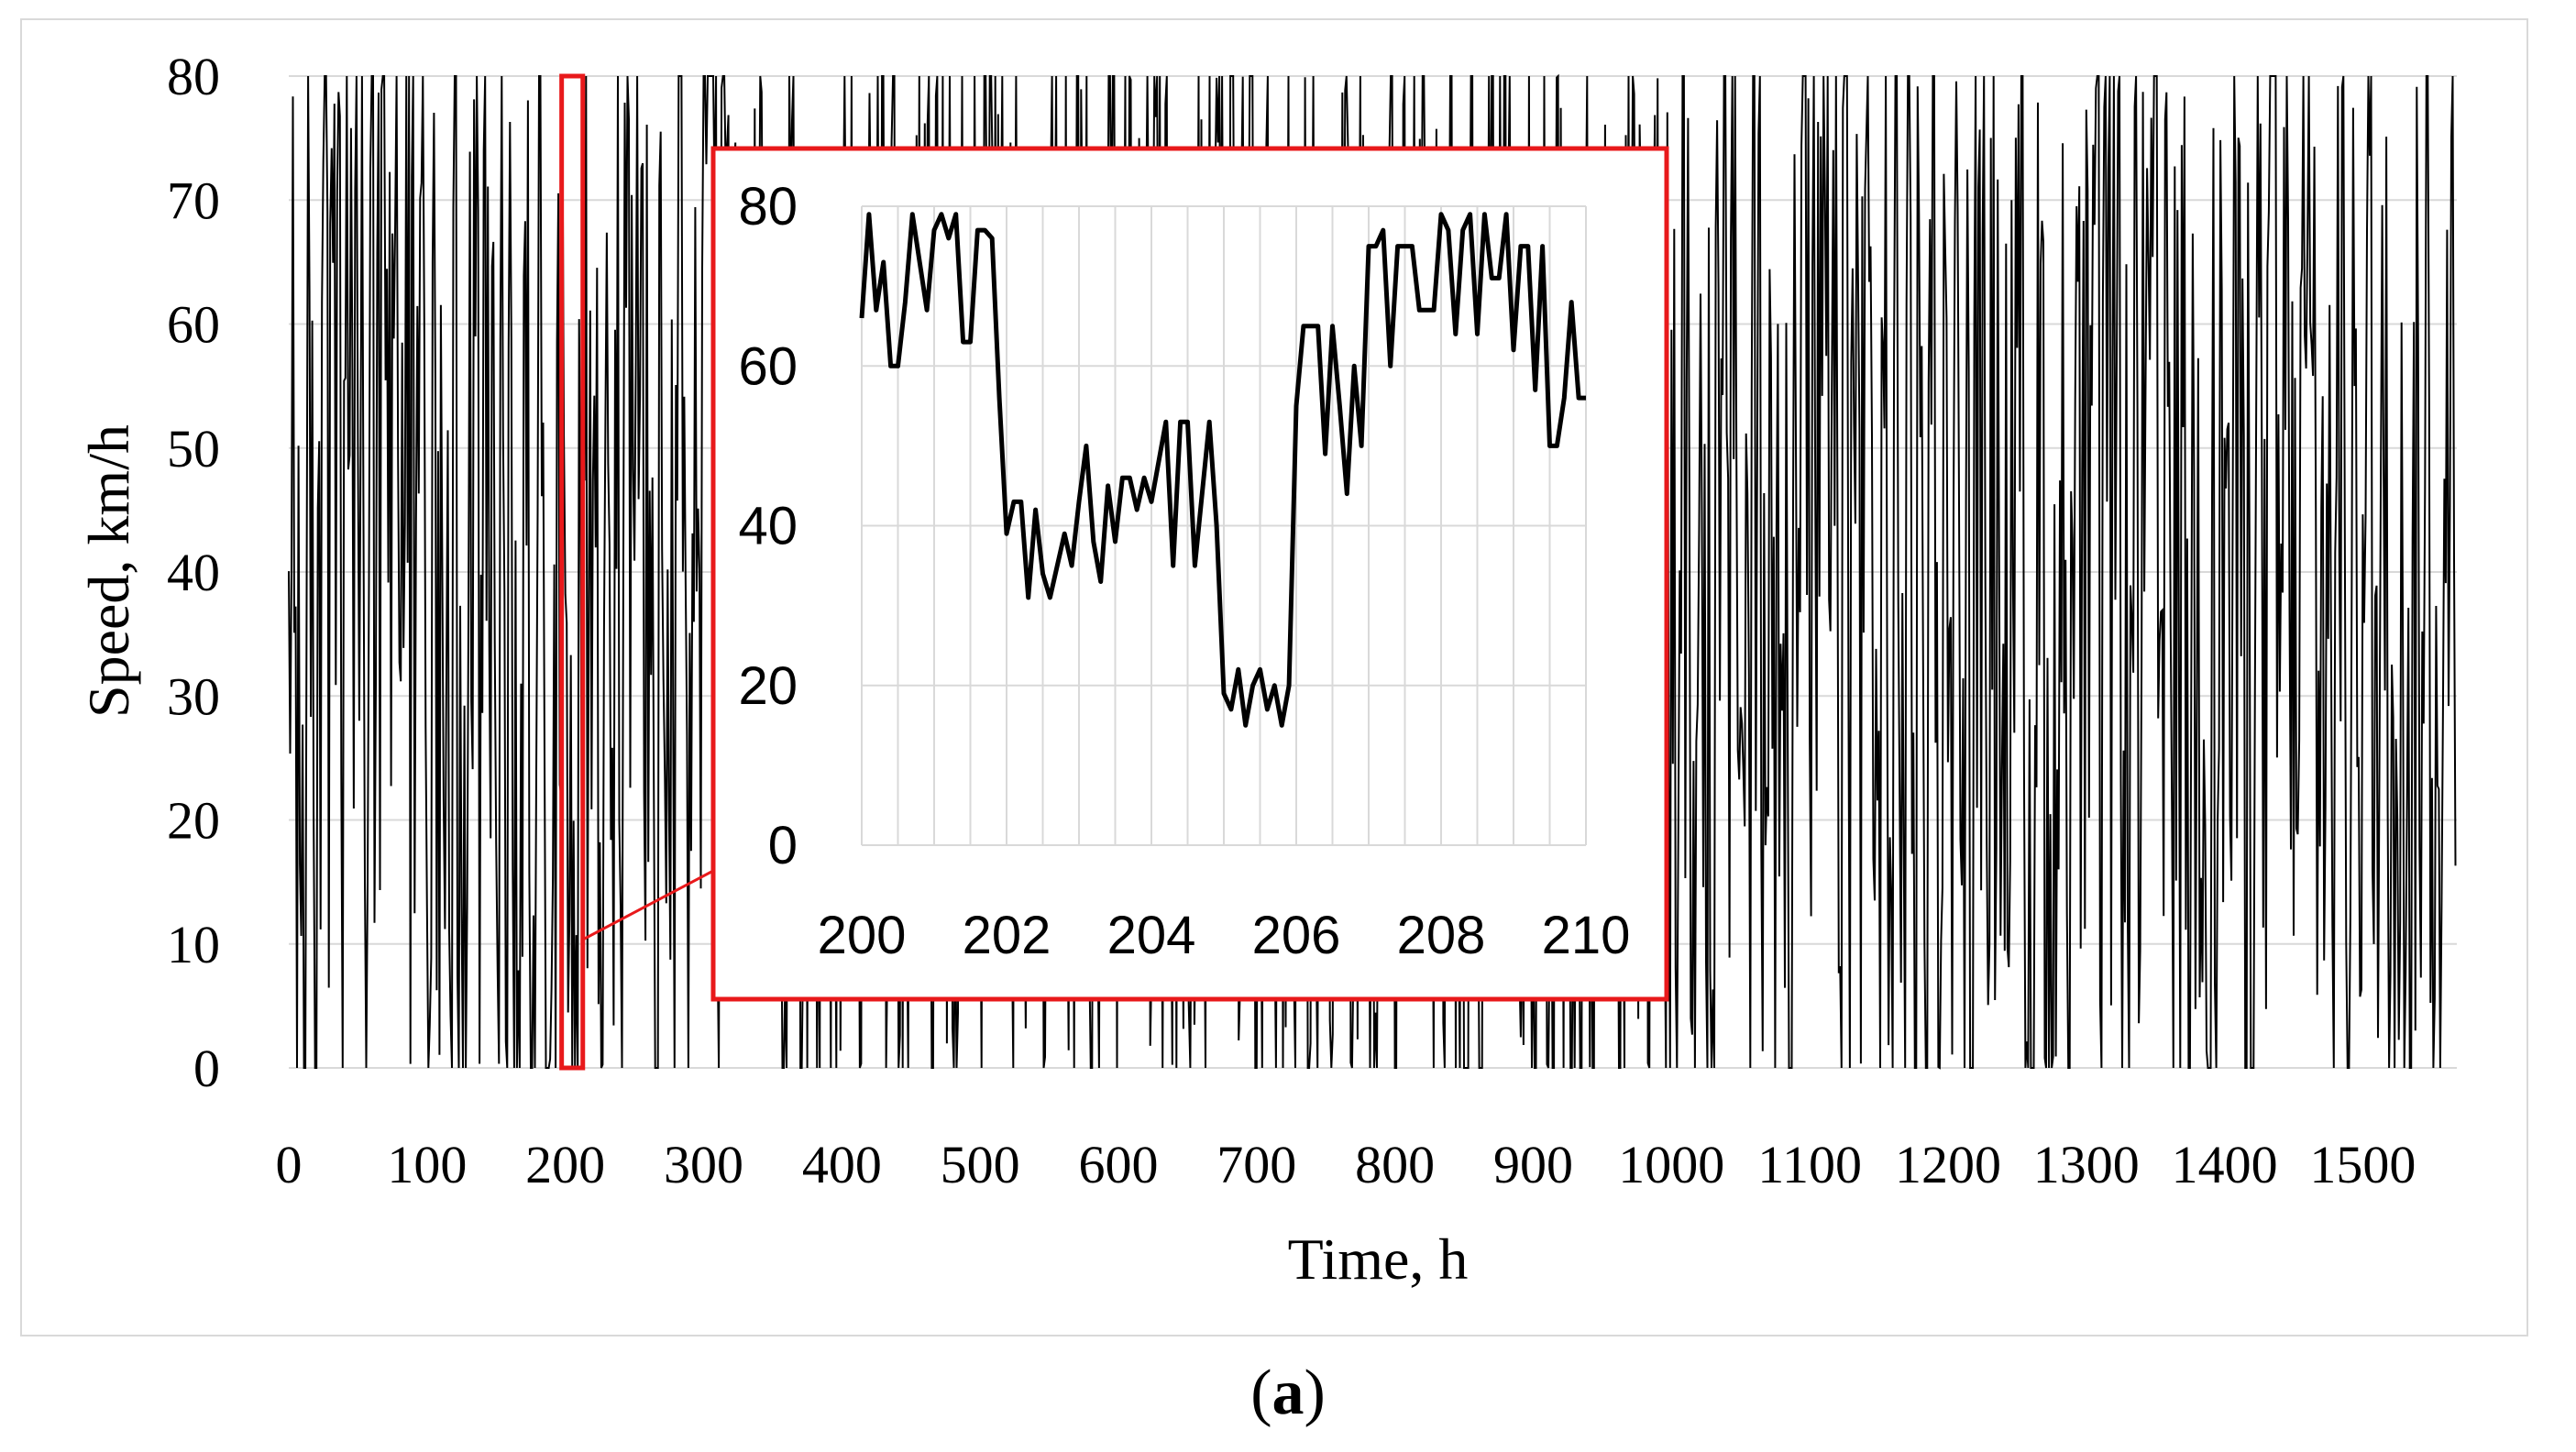 This screenshot has width=2576, height=1452. I want to click on inset-x-tick: 202, so click(1007, 935).